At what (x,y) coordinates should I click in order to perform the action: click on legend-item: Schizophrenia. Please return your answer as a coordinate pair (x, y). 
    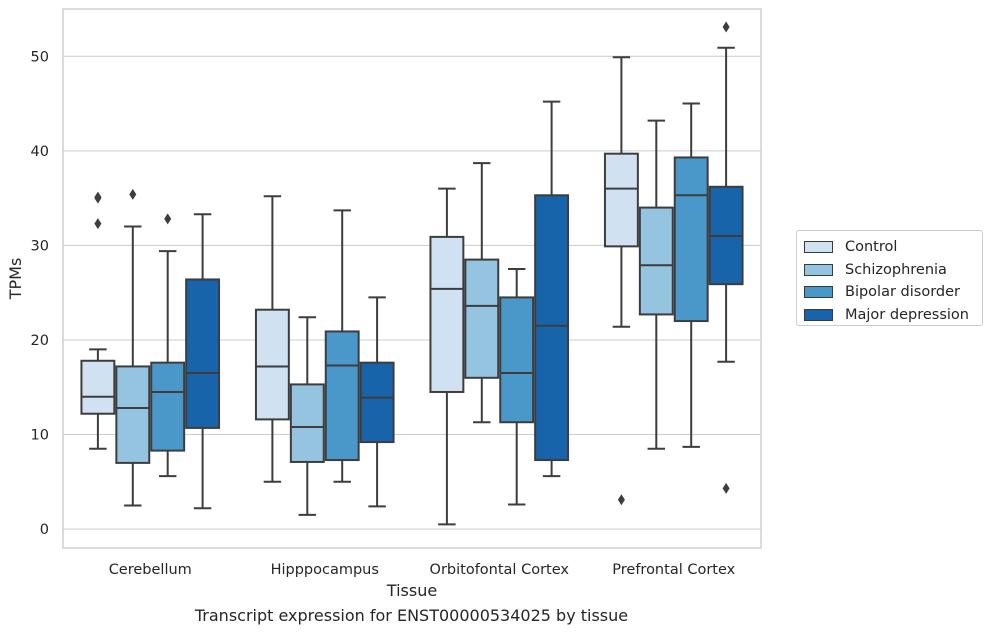
    Looking at the image, I should click on (893, 270).